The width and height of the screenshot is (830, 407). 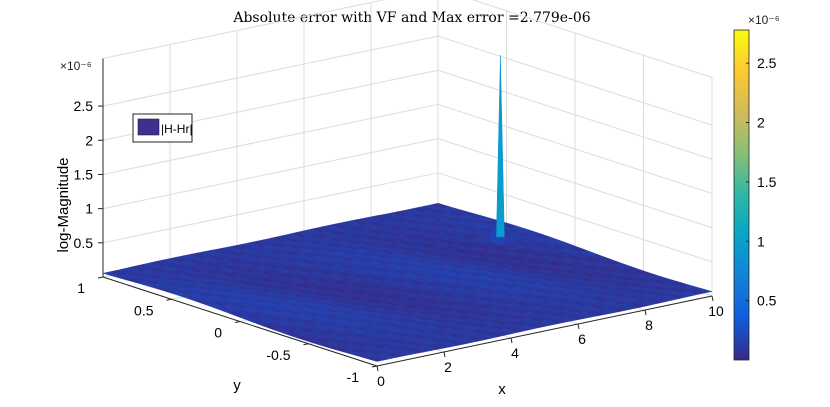 I want to click on z-tick-label: 2, so click(x=89, y=140).